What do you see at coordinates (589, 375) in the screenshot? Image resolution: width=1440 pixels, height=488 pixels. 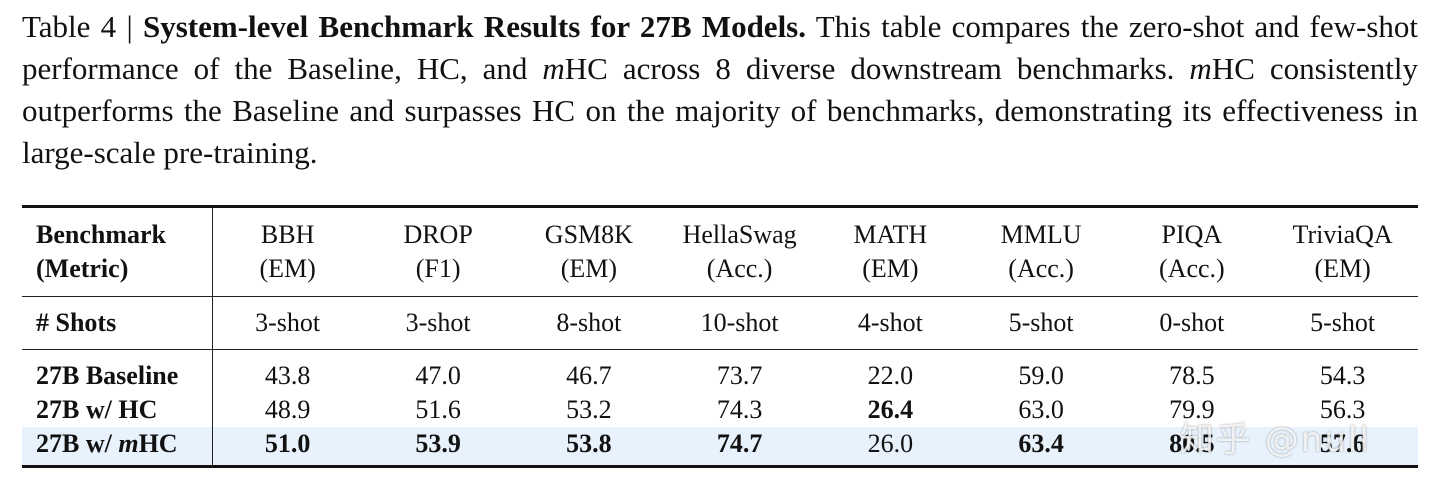 I see `value-cell: 46.7` at bounding box center [589, 375].